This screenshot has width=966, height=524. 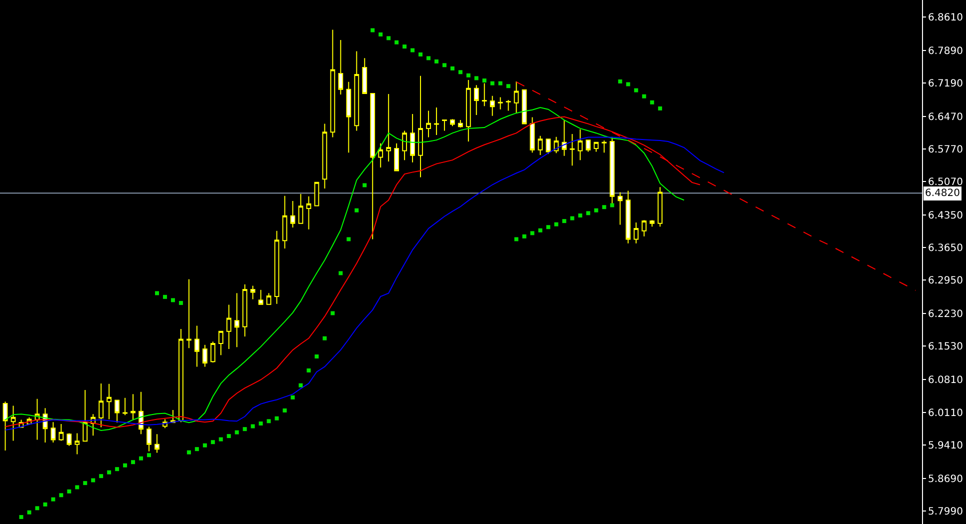 I want to click on y-tick-label: 6.5770, so click(x=945, y=150).